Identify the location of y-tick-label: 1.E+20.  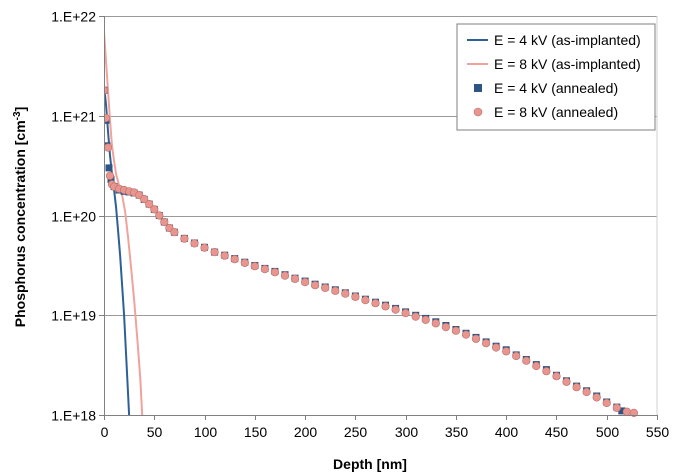
(73, 217).